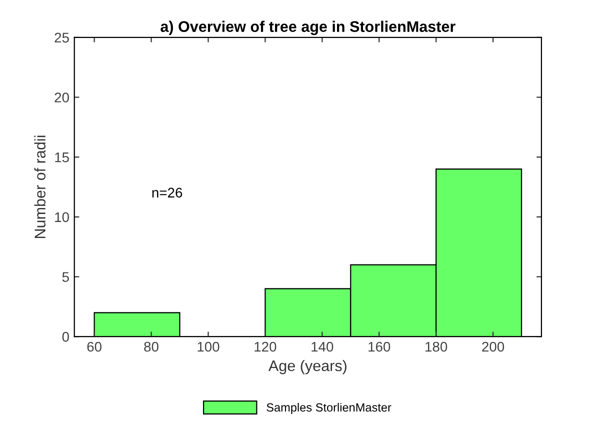 Image resolution: width=595 pixels, height=440 pixels. Describe the element at coordinates (323, 347) in the screenshot. I see `x-tick-label: 140` at that location.